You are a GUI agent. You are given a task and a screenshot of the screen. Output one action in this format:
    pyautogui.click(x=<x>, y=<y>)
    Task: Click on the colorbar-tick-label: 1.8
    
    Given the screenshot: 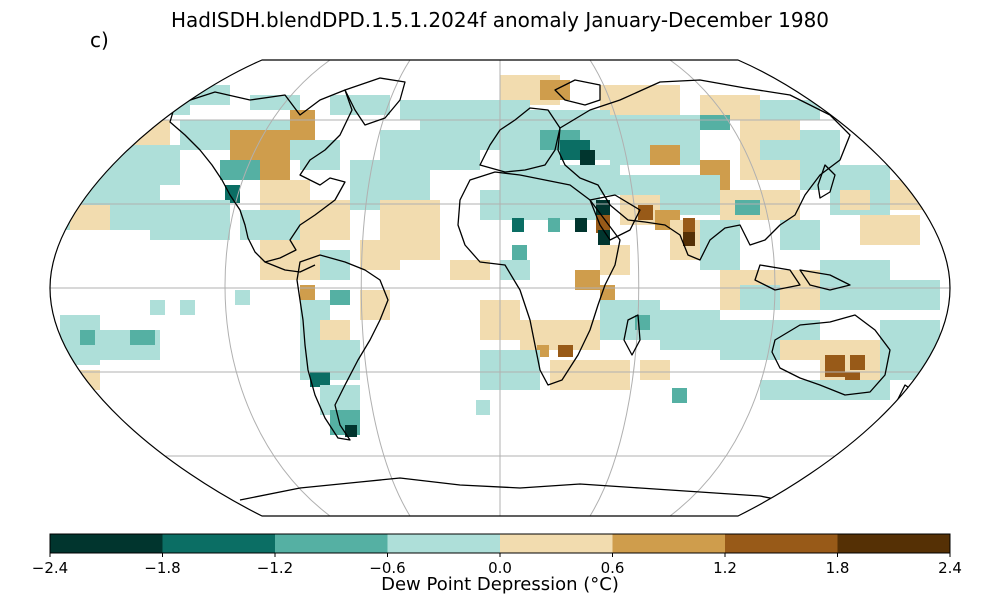 What is the action you would take?
    pyautogui.click(x=838, y=568)
    